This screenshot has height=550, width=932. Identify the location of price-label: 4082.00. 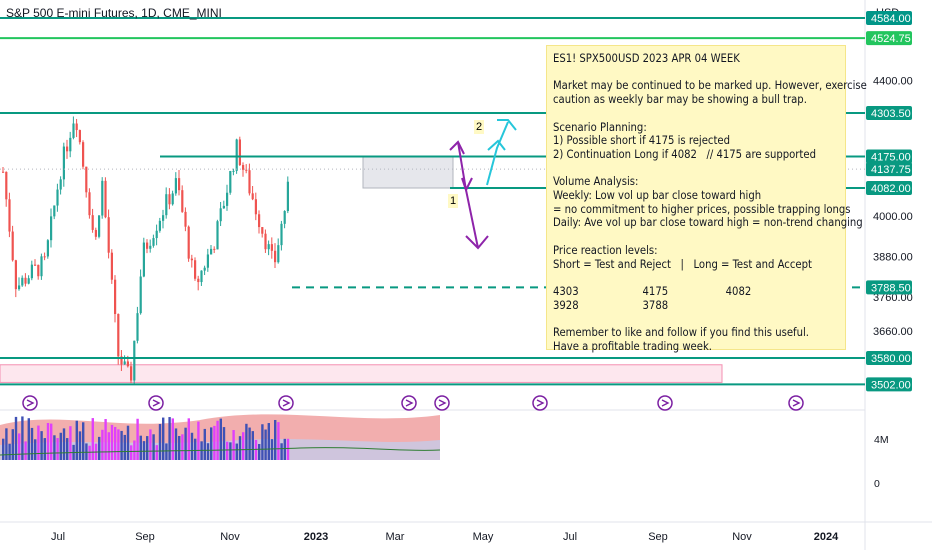
(891, 189).